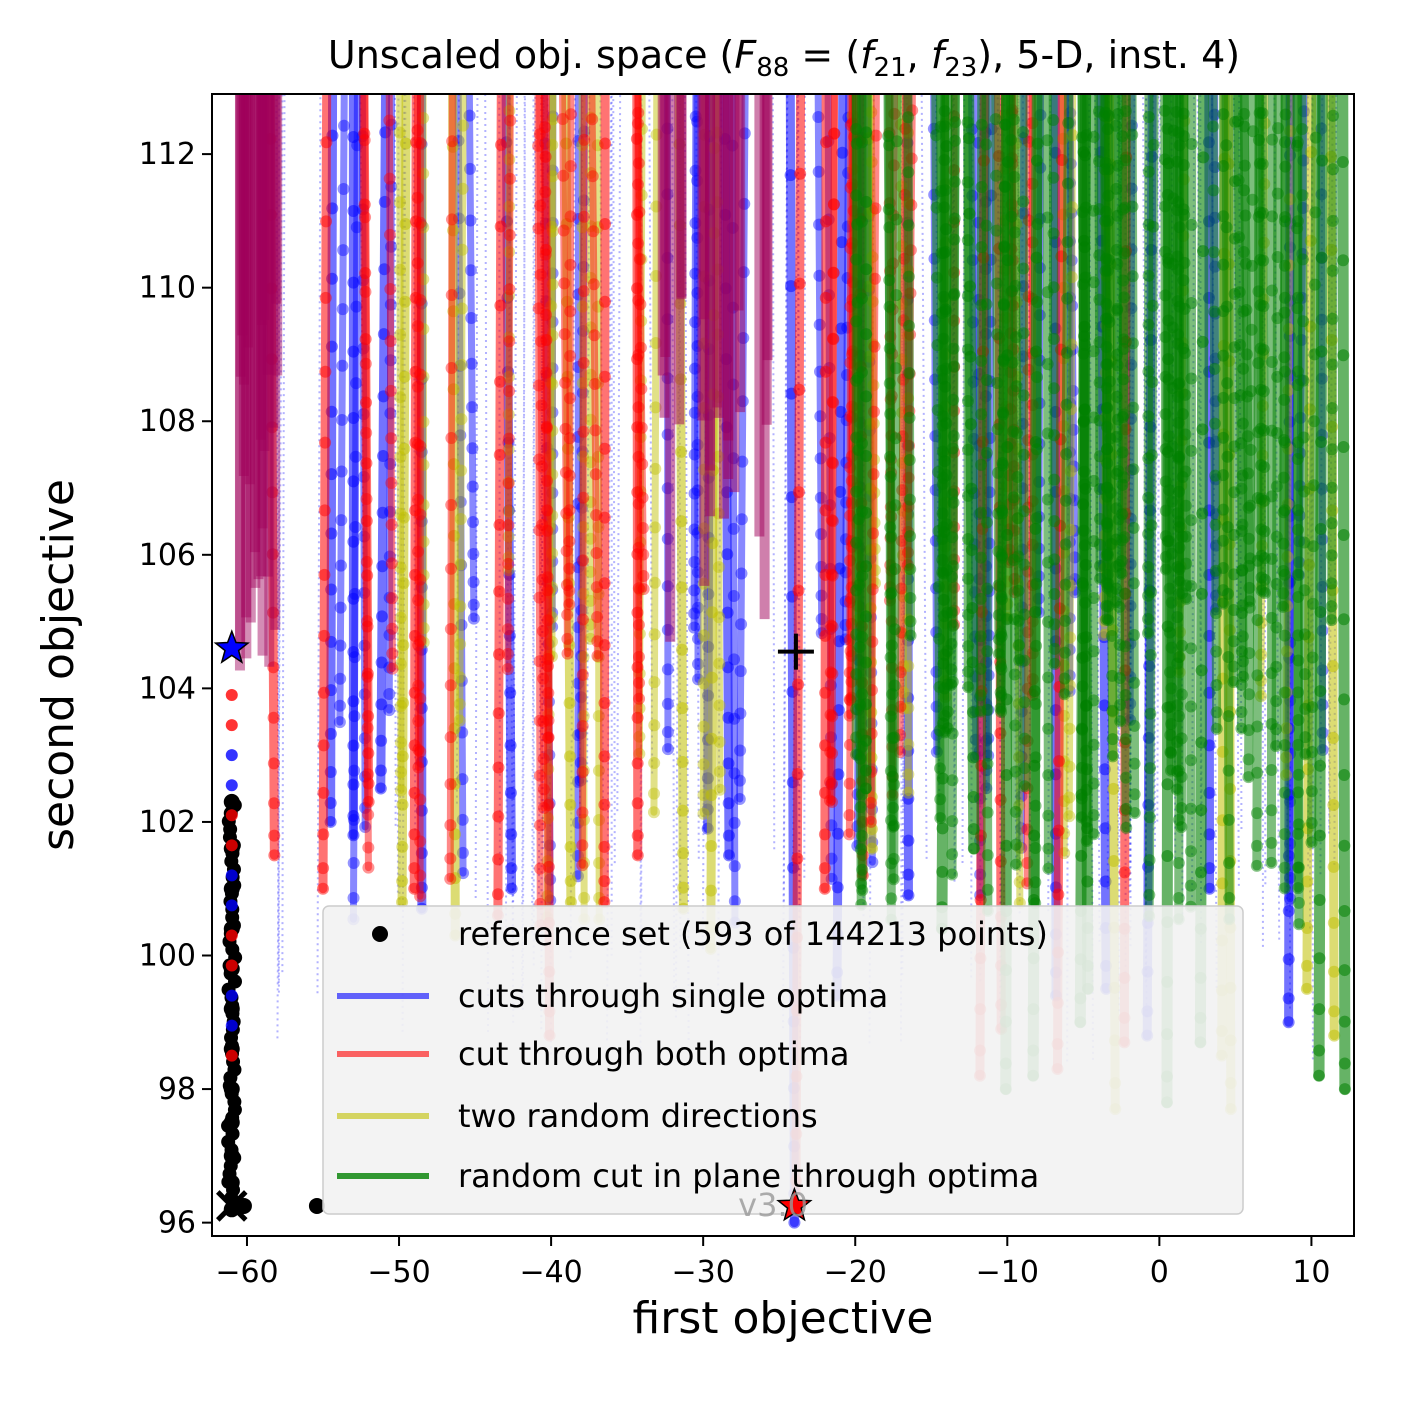 The image size is (1406, 1410). What do you see at coordinates (1159, 1272) in the screenshot?
I see `x-tick-label: 0` at bounding box center [1159, 1272].